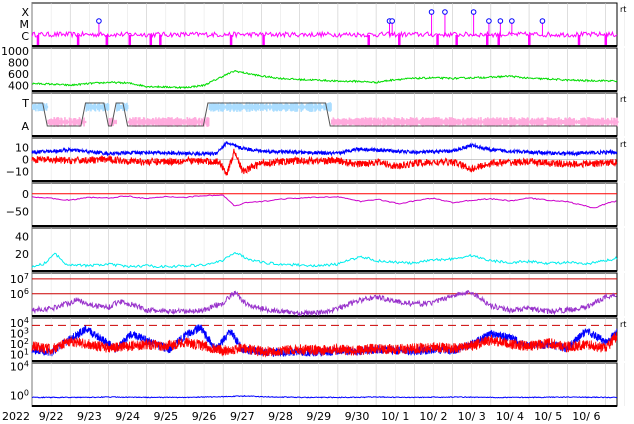 The height and width of the screenshot is (424, 634). I want to click on x-axis-tick-label: 9/22, so click(51, 416).